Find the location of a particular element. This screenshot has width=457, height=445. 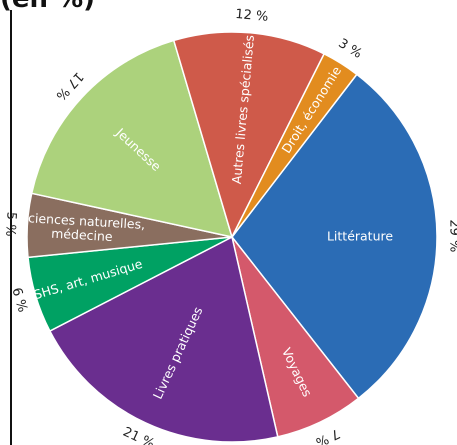

percent-label-shs-art-musique: 6 % is located at coordinates (18, 300).